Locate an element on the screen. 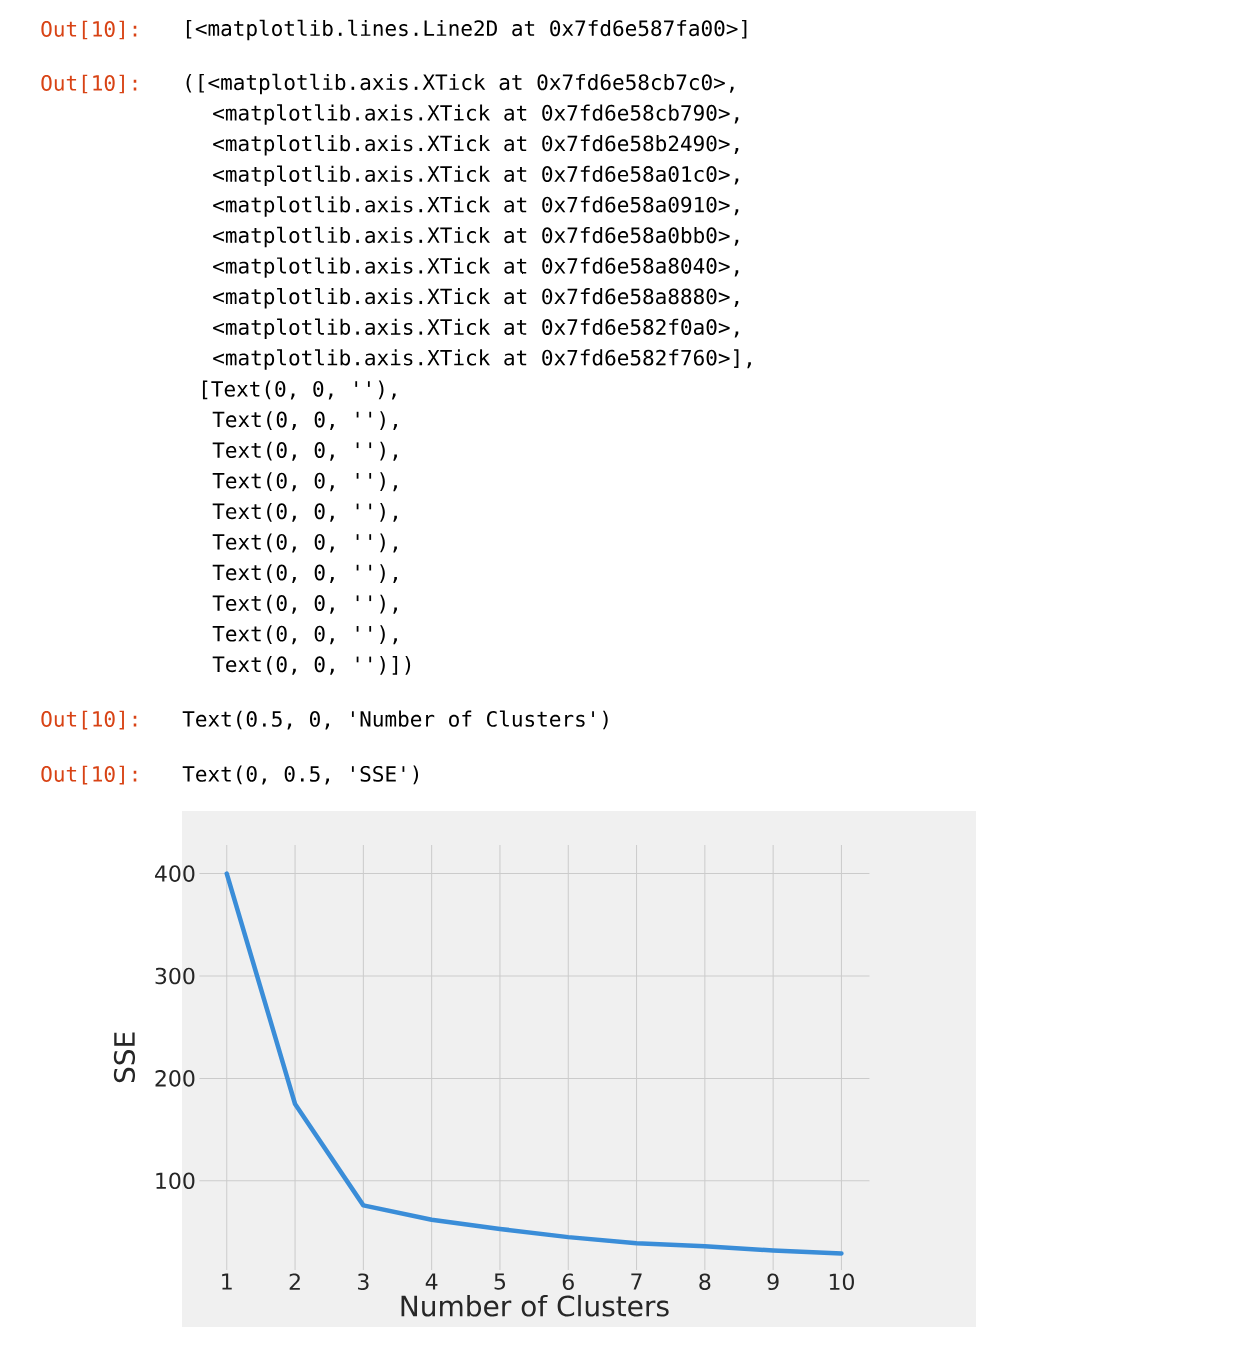 The image size is (1234, 1348). text: <matplotlib.axis.XTick at 0x7fd6e58b2490>, is located at coordinates (476, 145).